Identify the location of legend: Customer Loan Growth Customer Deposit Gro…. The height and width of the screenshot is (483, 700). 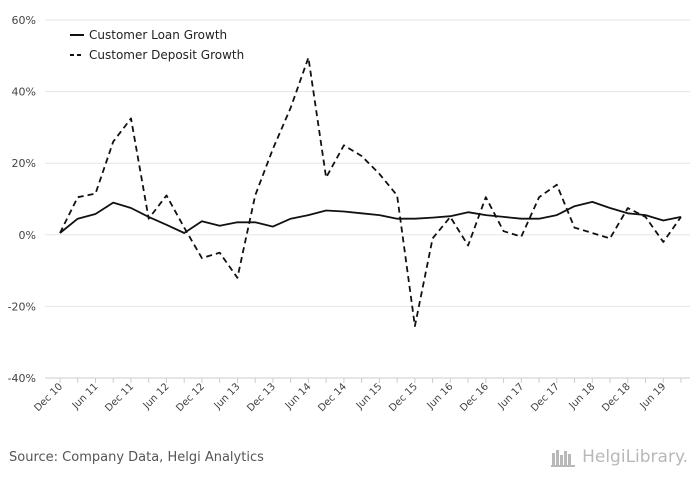
(157, 45).